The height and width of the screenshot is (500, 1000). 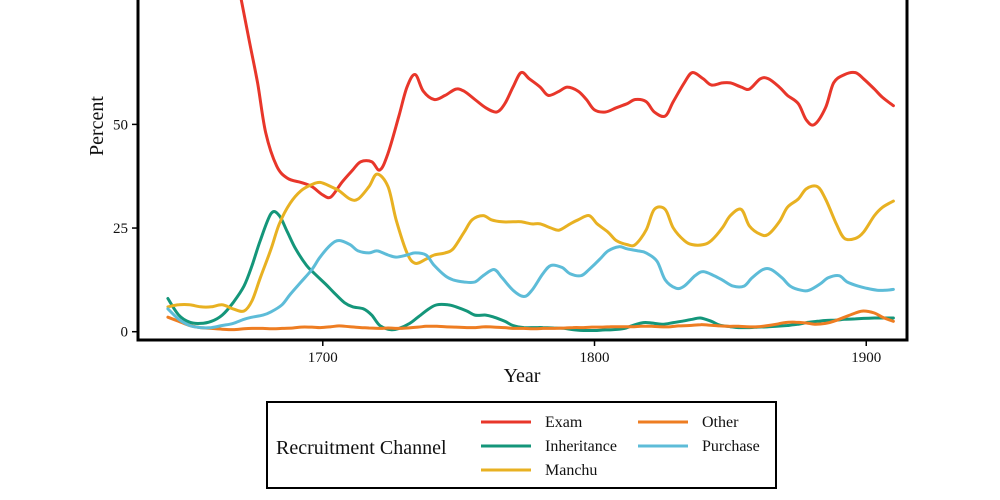 I want to click on y-tick-label: 0, so click(x=125, y=333).